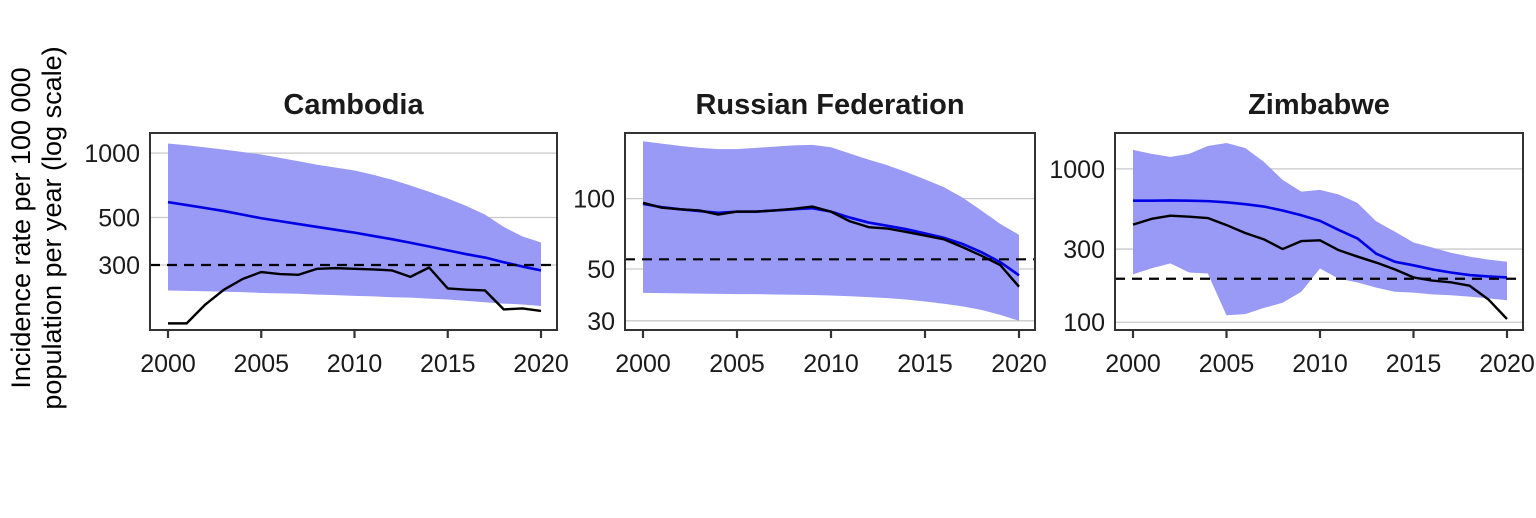 Image resolution: width=1536 pixels, height=518 pixels. I want to click on y-tick-label: 30, so click(601, 322).